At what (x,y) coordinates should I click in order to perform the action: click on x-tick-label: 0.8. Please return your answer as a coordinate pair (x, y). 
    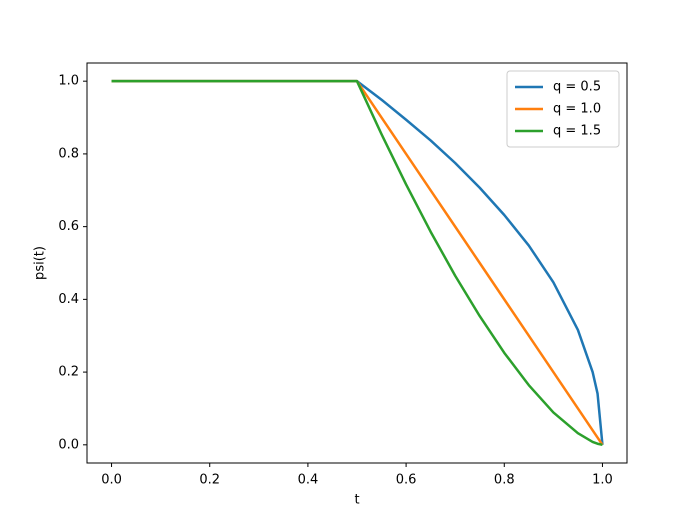
    Looking at the image, I should click on (504, 480).